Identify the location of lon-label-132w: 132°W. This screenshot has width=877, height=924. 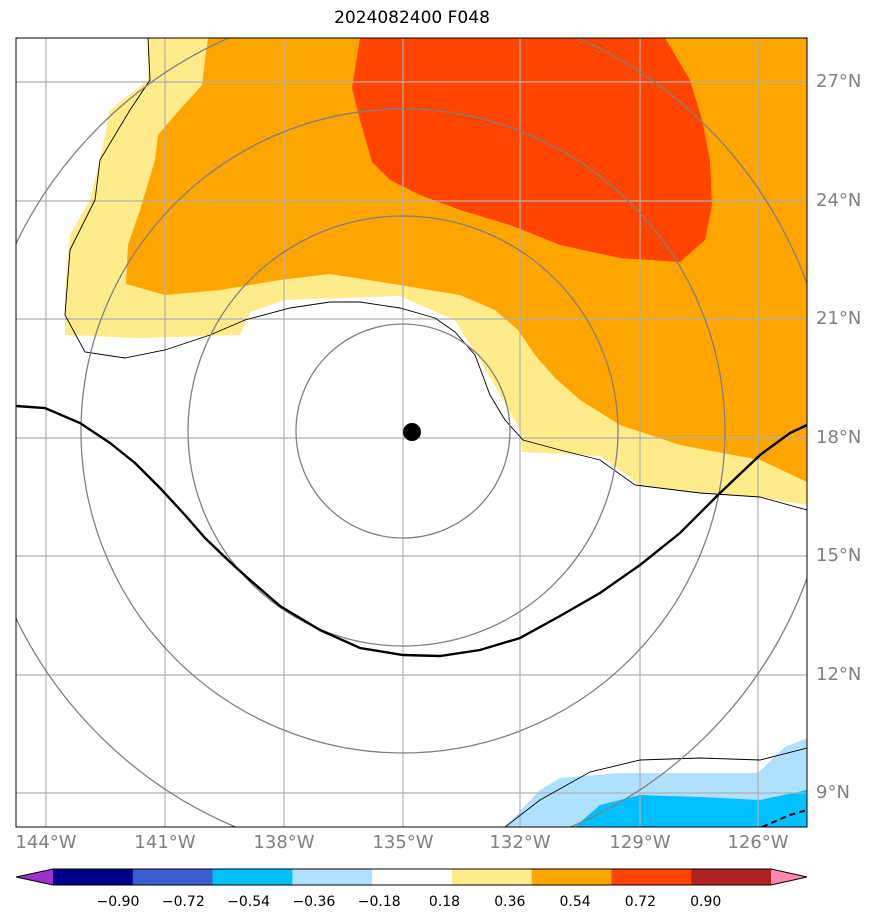
(520, 842).